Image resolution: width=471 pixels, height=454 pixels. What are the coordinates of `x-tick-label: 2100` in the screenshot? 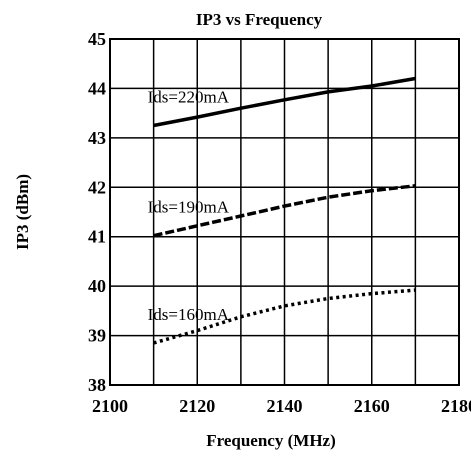 It's located at (110, 406).